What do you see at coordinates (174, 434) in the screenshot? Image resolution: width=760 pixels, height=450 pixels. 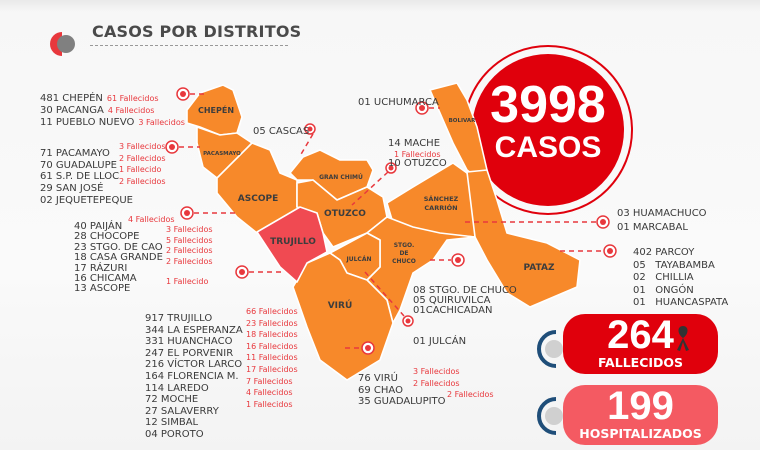 I see `district-cases: 04 POROTO` at bounding box center [174, 434].